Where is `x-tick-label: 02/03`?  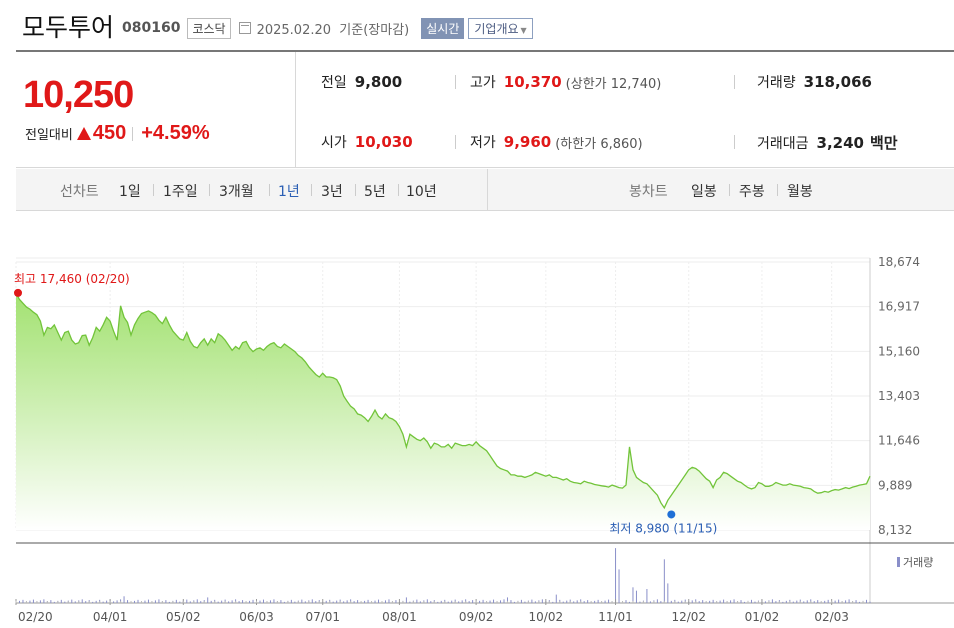
x-tick-label: 02/03 is located at coordinates (831, 617).